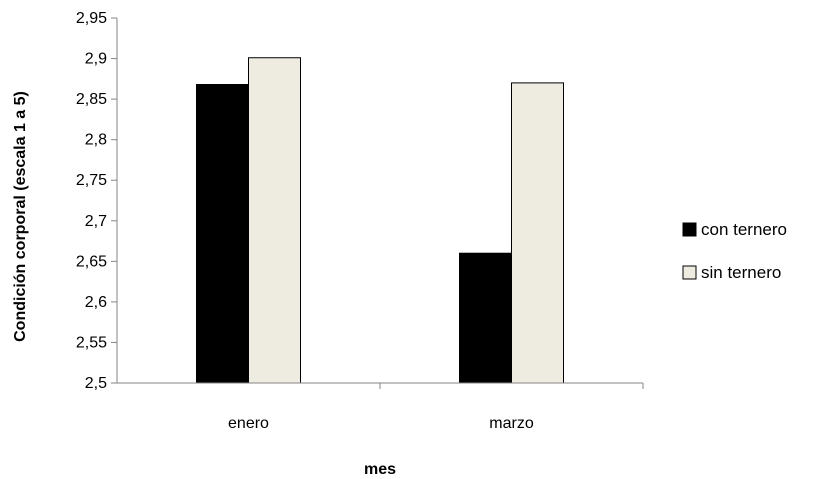 The image size is (820, 479). What do you see at coordinates (734, 251) in the screenshot?
I see `legend: con ternero sin ternero` at bounding box center [734, 251].